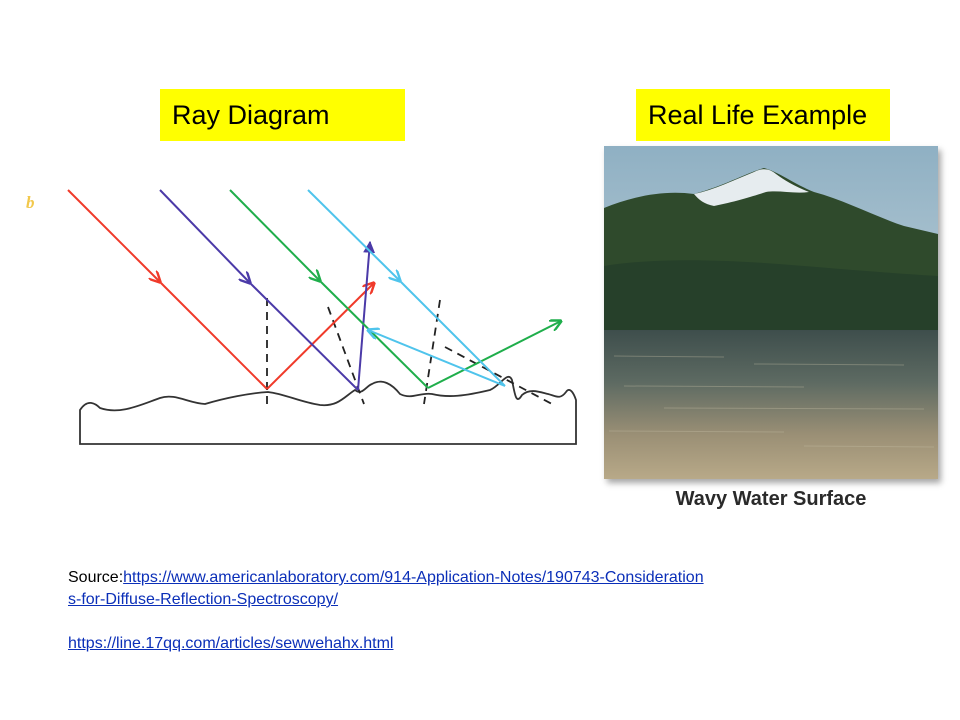  I want to click on real-life-example-label: Real Life Example, so click(763, 115).